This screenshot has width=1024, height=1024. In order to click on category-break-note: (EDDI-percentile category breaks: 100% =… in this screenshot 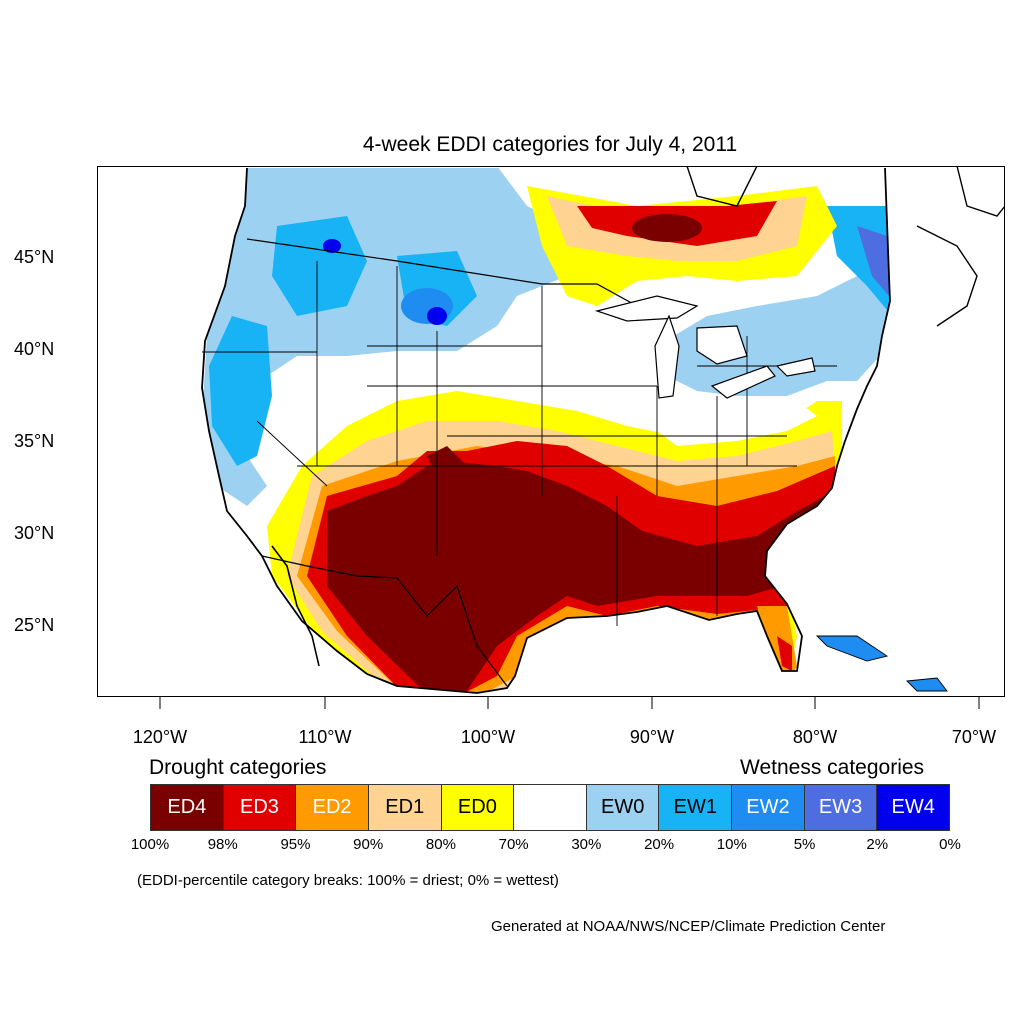, I will do `click(348, 880)`.